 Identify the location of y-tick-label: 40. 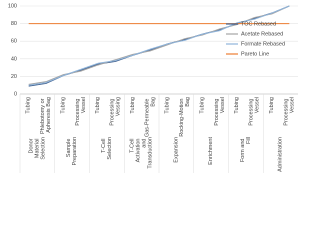
(14, 59).